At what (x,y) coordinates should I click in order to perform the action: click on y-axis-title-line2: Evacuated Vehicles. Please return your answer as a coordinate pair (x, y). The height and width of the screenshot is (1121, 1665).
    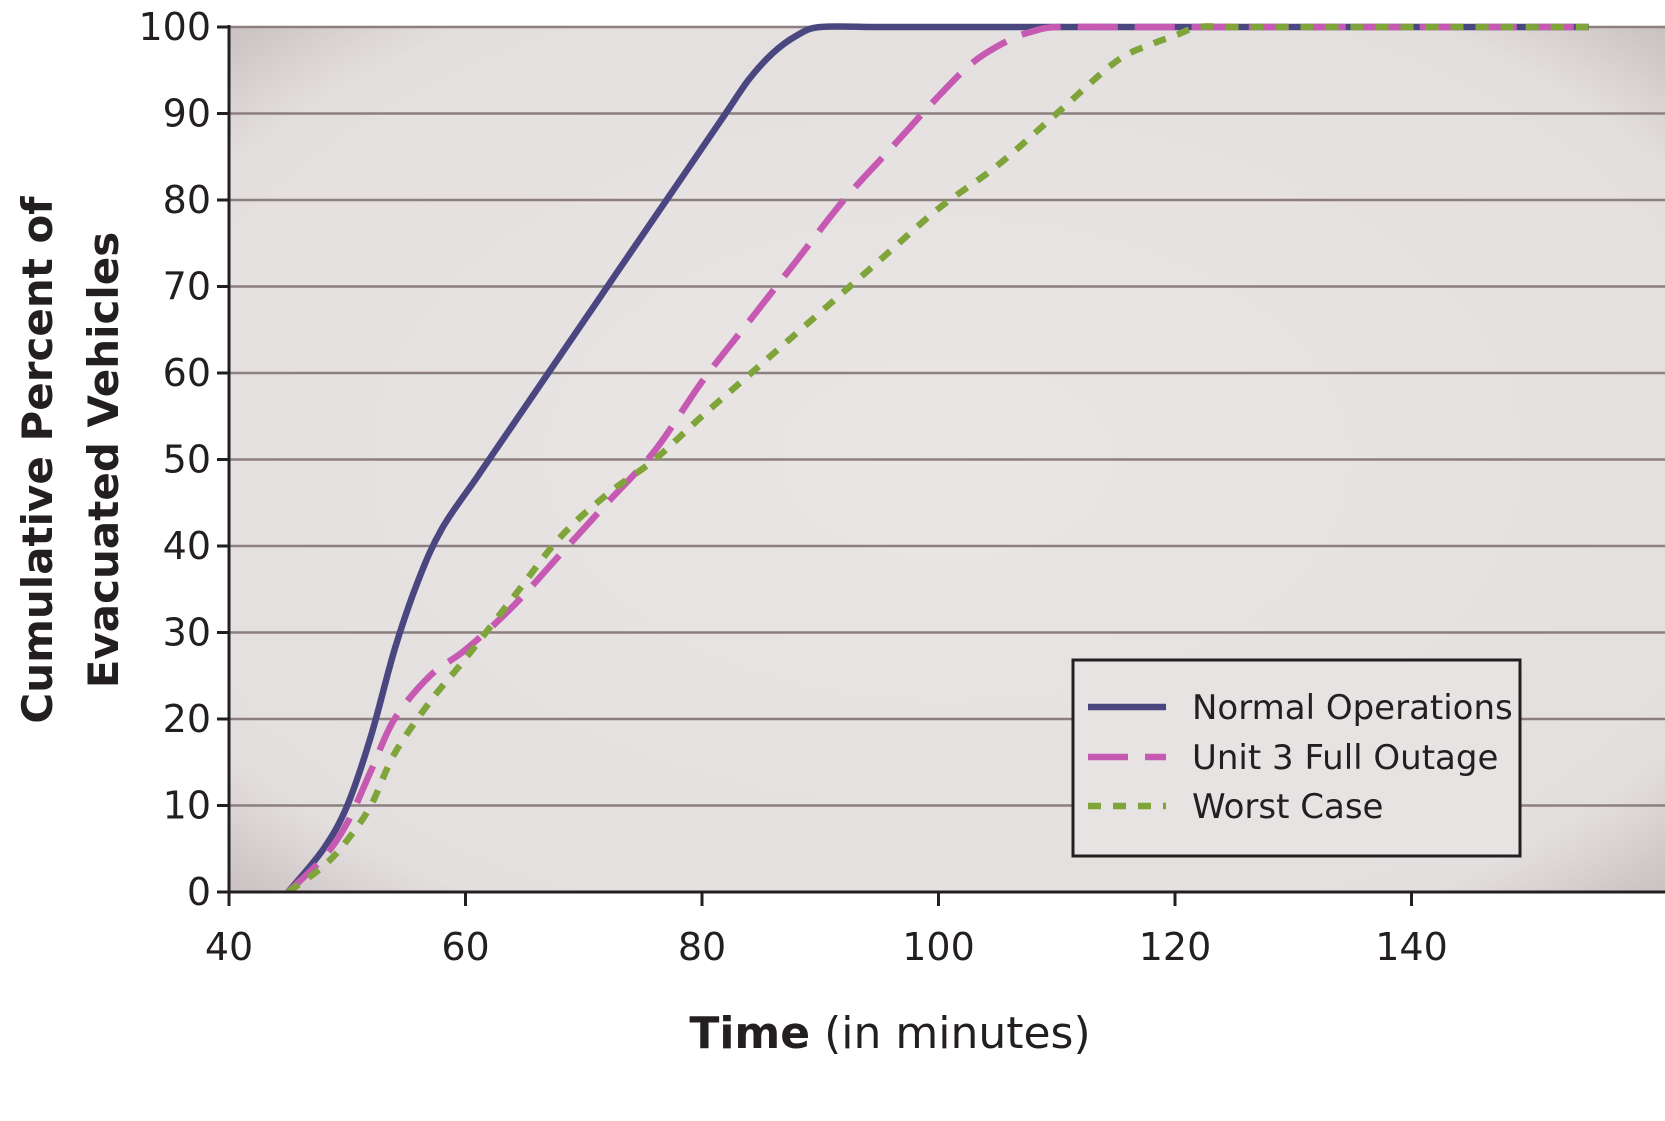
    Looking at the image, I should click on (103, 460).